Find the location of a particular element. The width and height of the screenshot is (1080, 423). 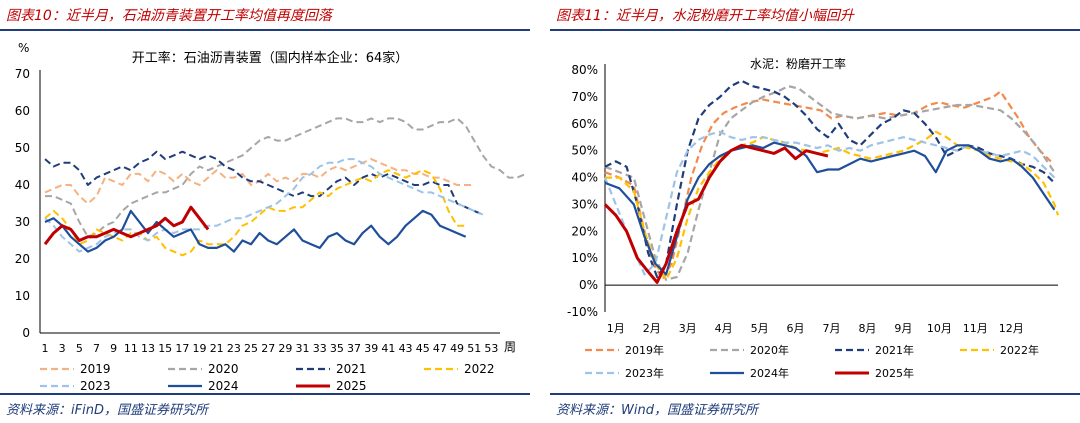

y-tick-label: 30% is located at coordinates (584, 204).